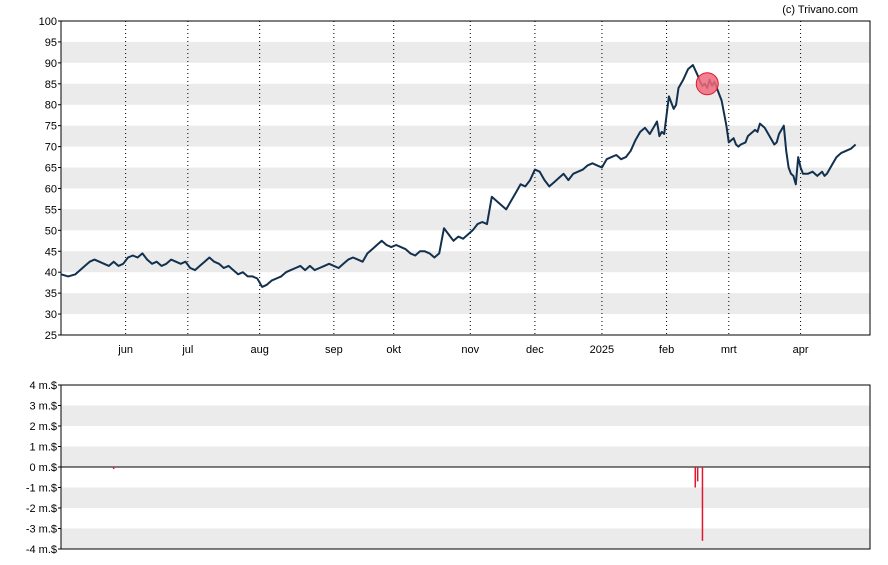  I want to click on month-tick-label: 2025, so click(602, 350).